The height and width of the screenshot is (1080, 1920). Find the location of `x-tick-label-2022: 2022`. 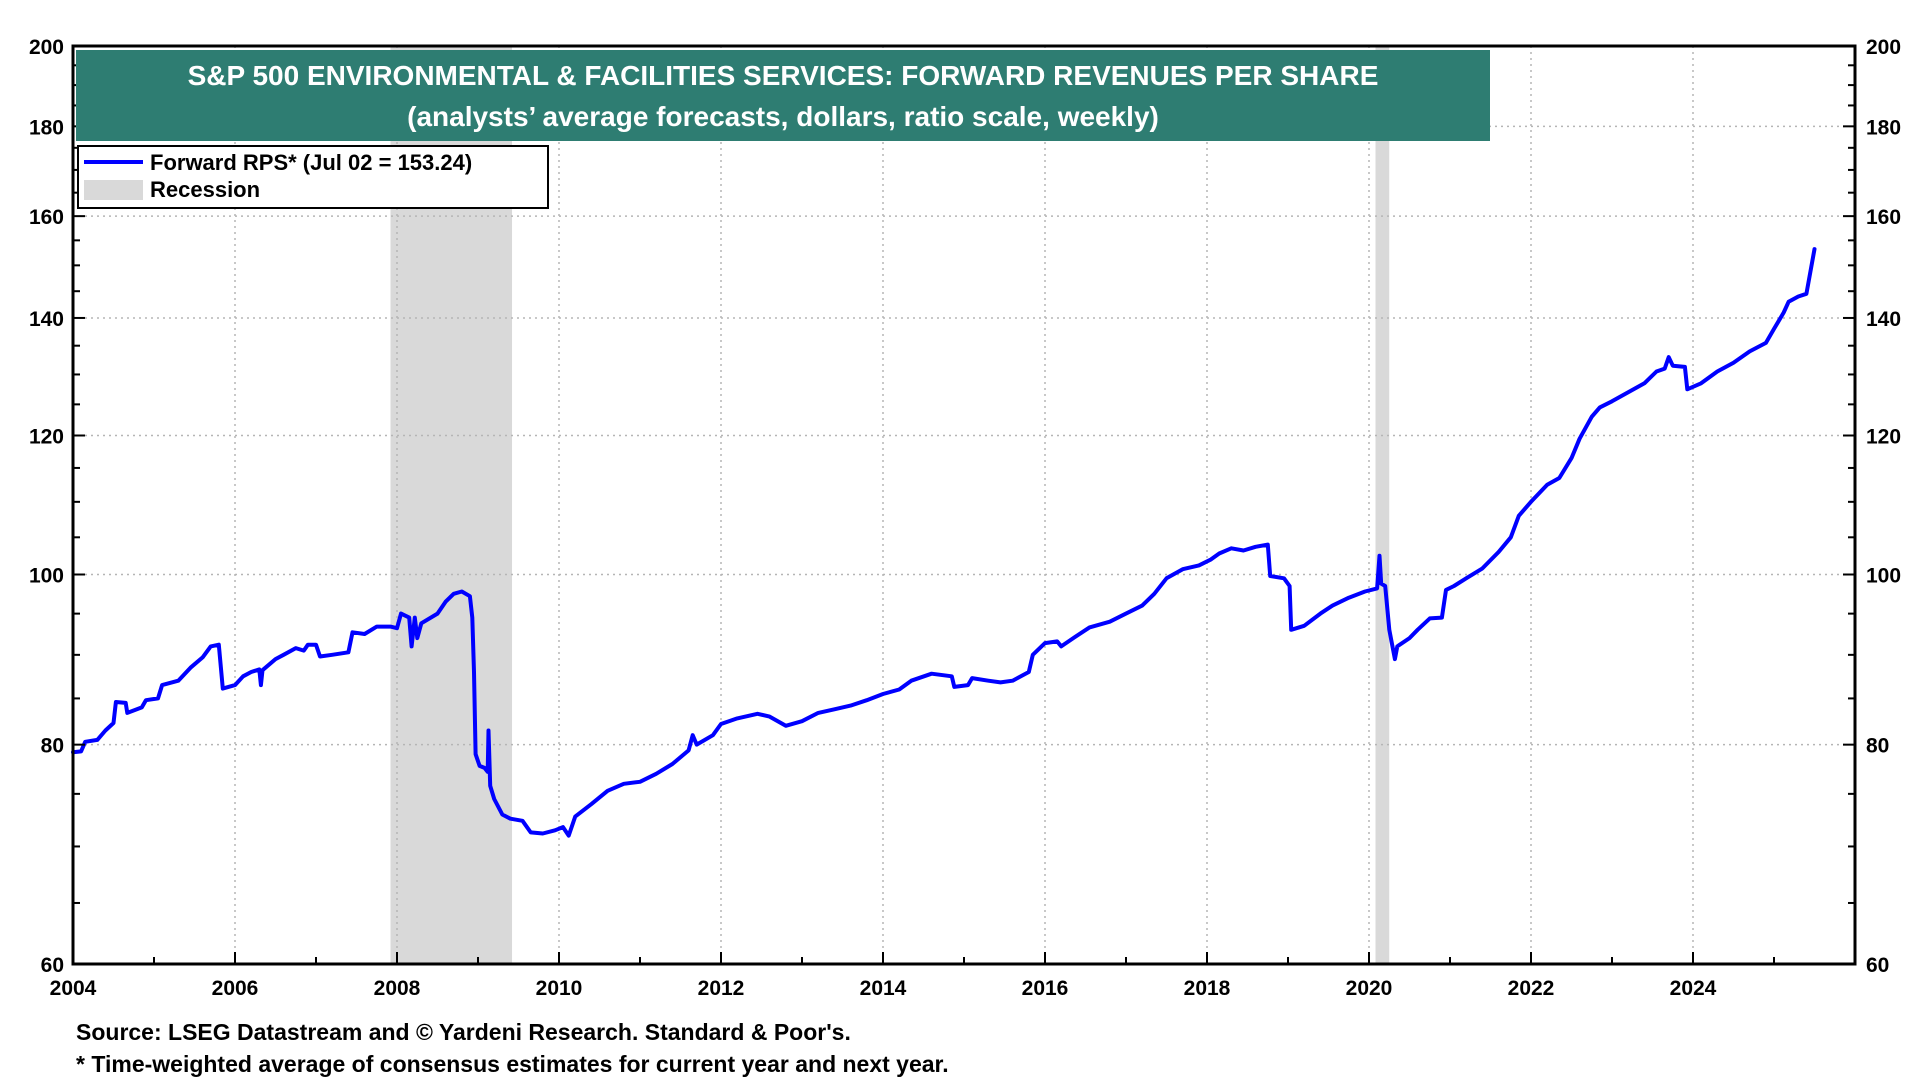

x-tick-label-2022: 2022 is located at coordinates (1531, 988).